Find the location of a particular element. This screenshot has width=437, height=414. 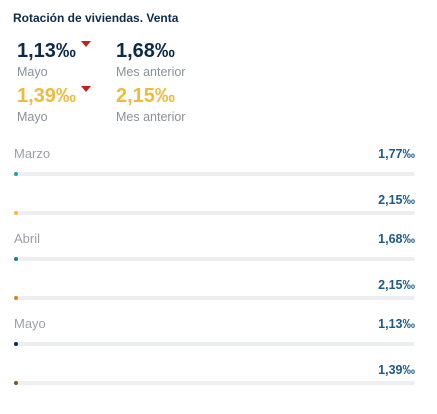

kpi-value: 1,13‰ is located at coordinates (46, 51).